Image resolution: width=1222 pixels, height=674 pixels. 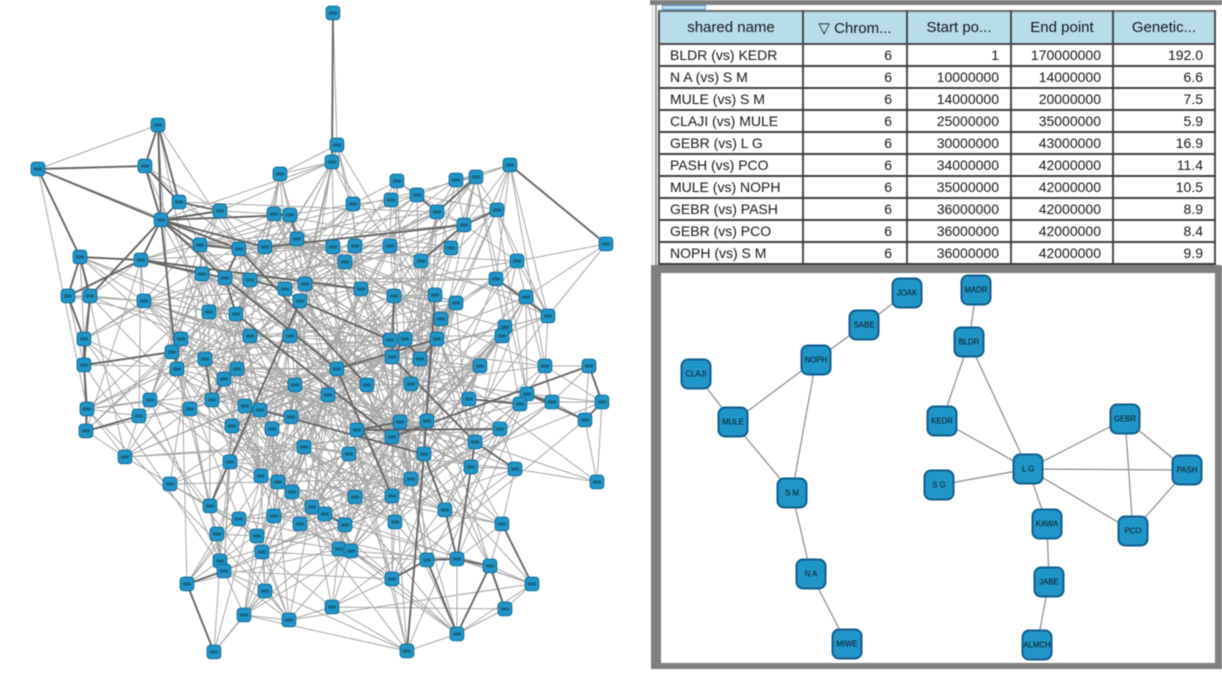 I want to click on svg-text: MADR, so click(x=976, y=290).